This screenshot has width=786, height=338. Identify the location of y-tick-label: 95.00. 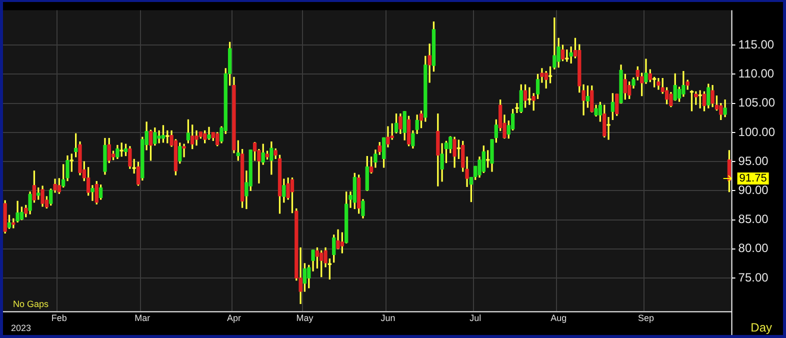
(753, 161).